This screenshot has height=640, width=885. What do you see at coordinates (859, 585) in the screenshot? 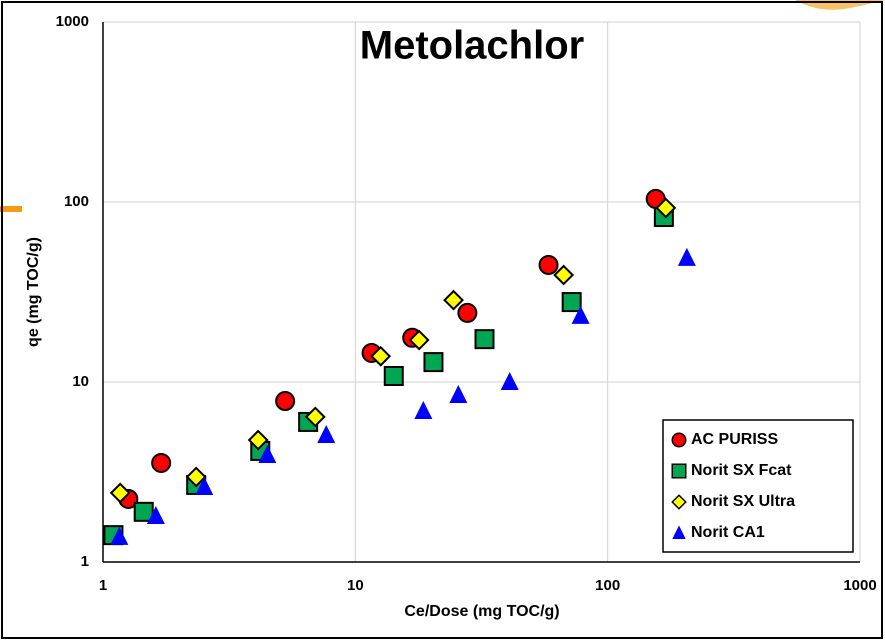
I see `x-tick-label: 1000` at bounding box center [859, 585].